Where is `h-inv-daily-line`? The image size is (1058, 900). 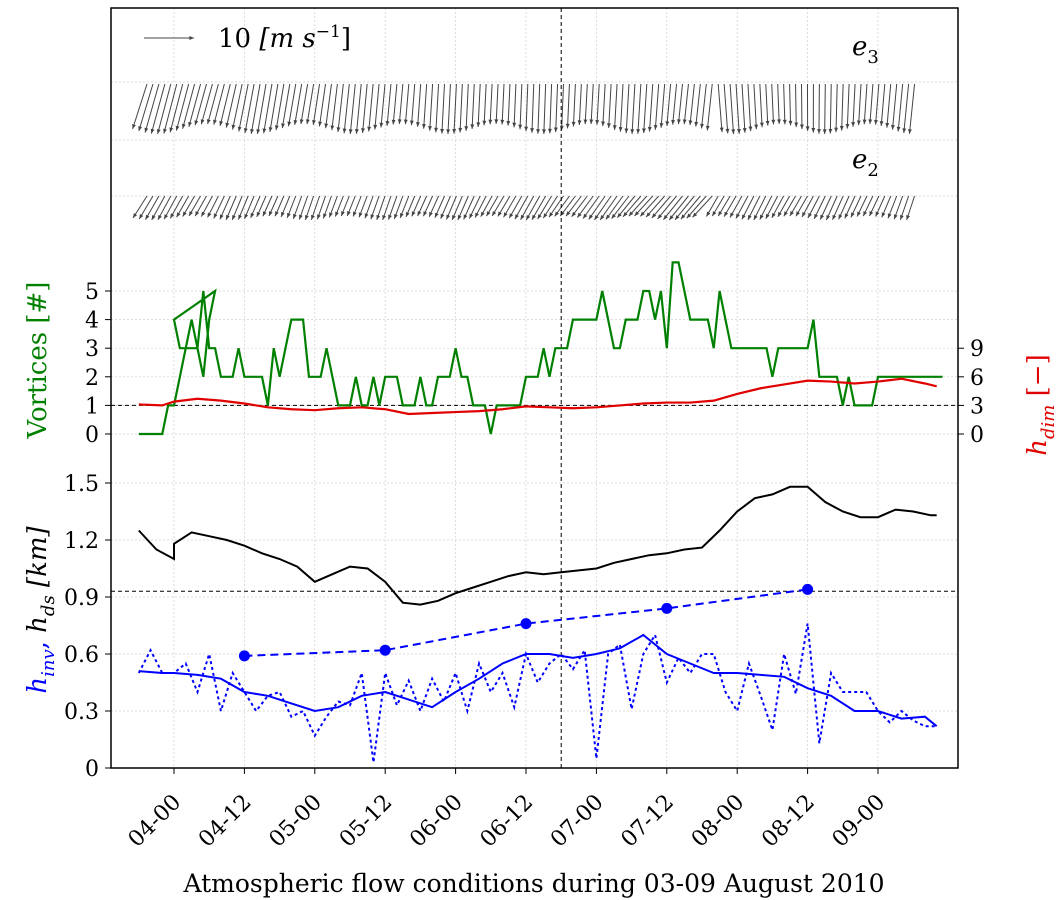 h-inv-daily-line is located at coordinates (526, 622).